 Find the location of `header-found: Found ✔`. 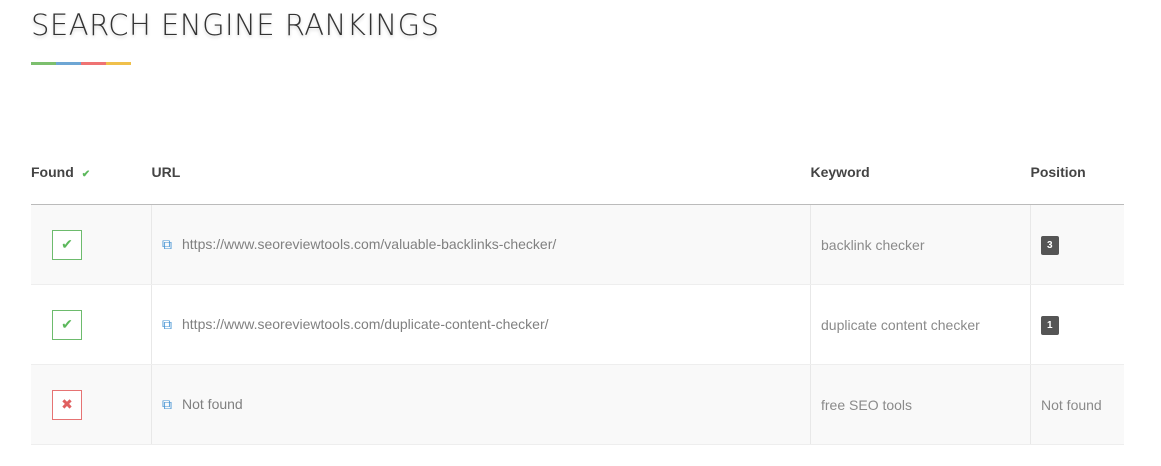

header-found: Found ✔ is located at coordinates (91, 172).